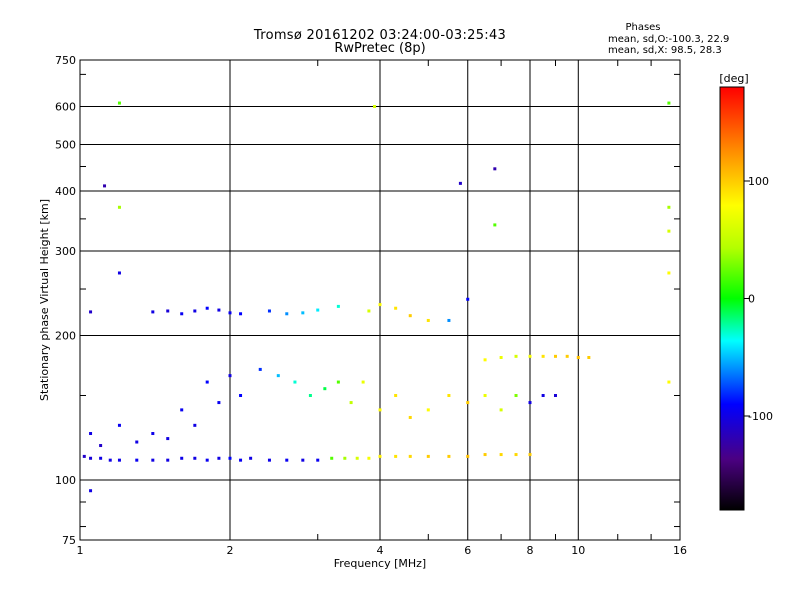 The height and width of the screenshot is (600, 800). I want to click on y-axis-label: Stationary phase Virtual Height [km], so click(44, 300).